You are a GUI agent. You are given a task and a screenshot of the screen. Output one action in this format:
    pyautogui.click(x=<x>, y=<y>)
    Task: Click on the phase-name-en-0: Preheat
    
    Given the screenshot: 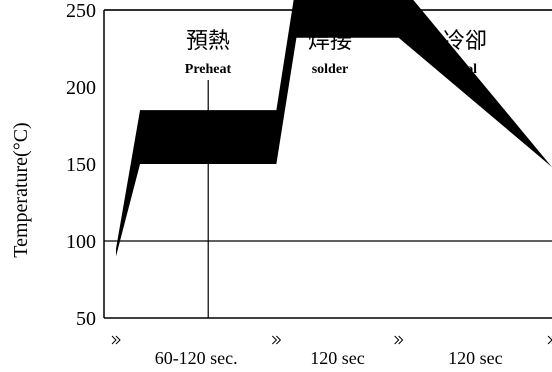 What is the action you would take?
    pyautogui.click(x=208, y=69)
    